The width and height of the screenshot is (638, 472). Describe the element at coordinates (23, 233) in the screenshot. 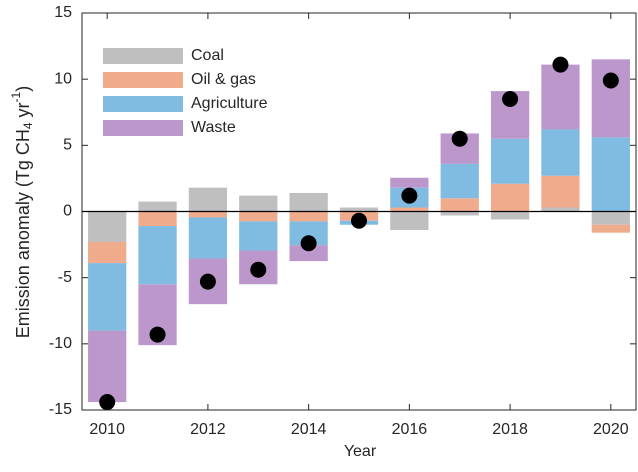

I see `y-label-part: Emission anomaly (Tg CH` at that location.